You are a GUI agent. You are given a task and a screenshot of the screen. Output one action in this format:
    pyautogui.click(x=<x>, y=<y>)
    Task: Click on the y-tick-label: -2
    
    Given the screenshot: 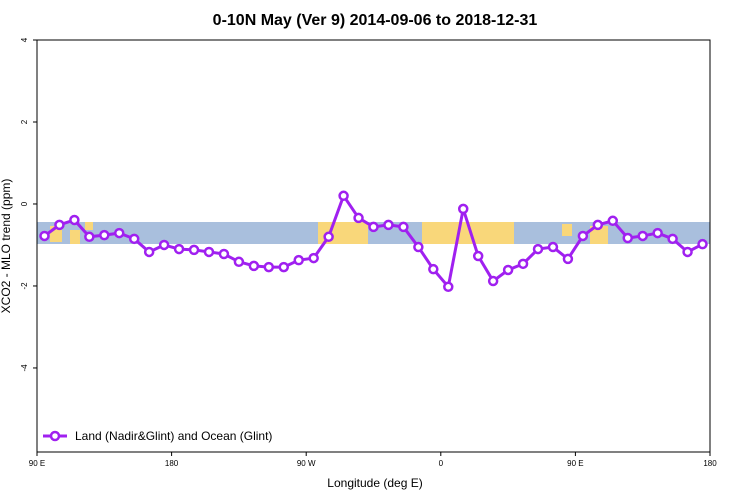 What is the action you would take?
    pyautogui.click(x=24, y=286)
    